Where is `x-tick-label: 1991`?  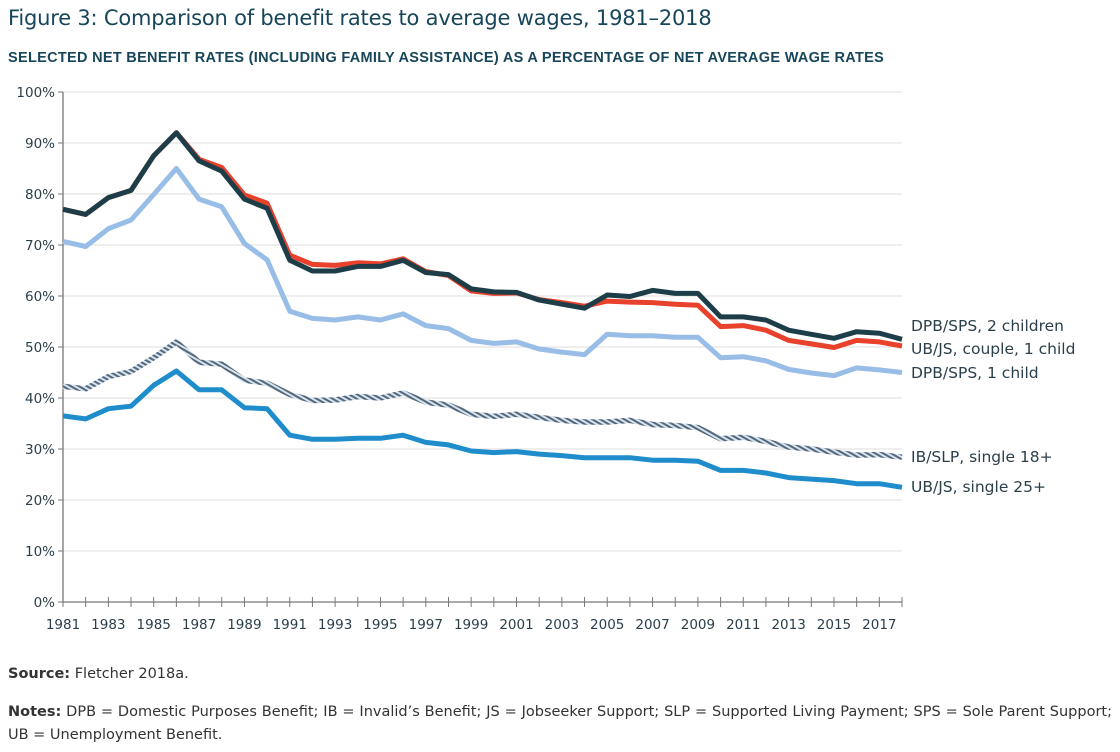 x-tick-label: 1991 is located at coordinates (290, 625).